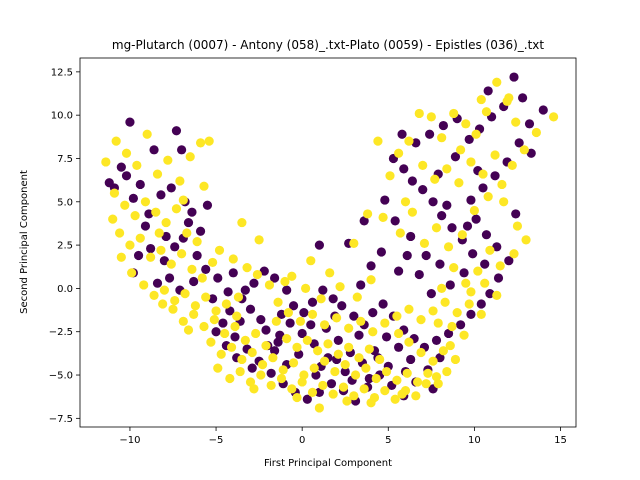  Describe the element at coordinates (61, 376) in the screenshot. I see `y-tick-label: −5.0` at that location.